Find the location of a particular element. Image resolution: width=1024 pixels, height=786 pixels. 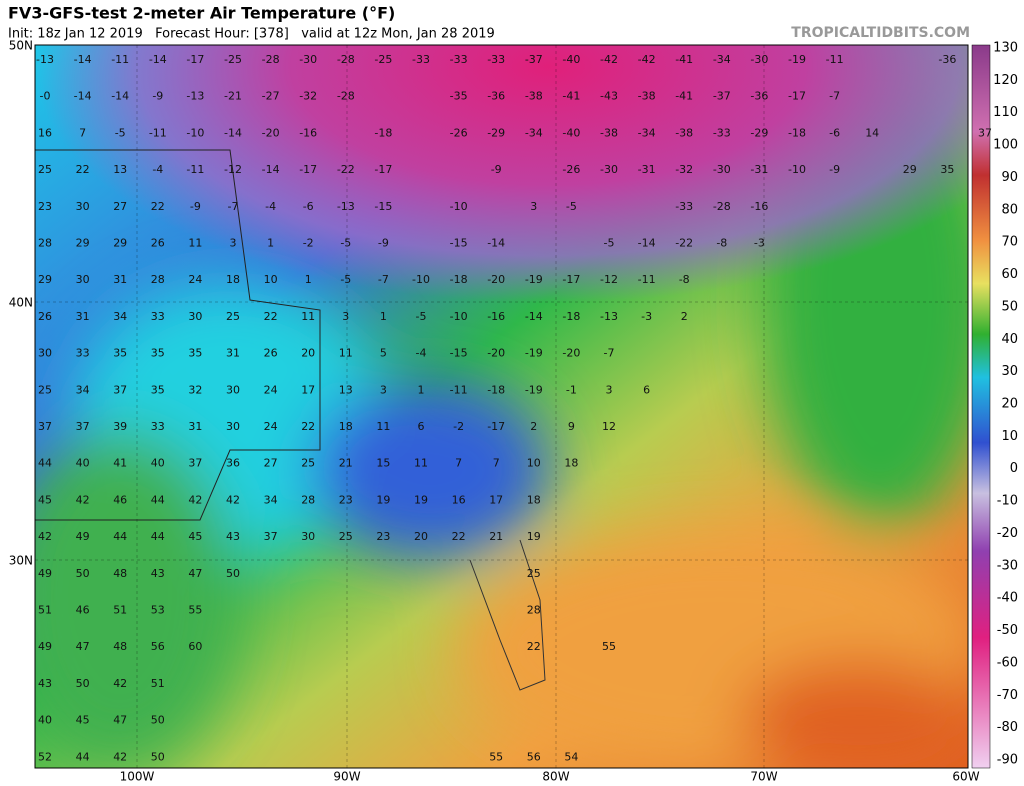

station-value: 10 is located at coordinates (534, 463).